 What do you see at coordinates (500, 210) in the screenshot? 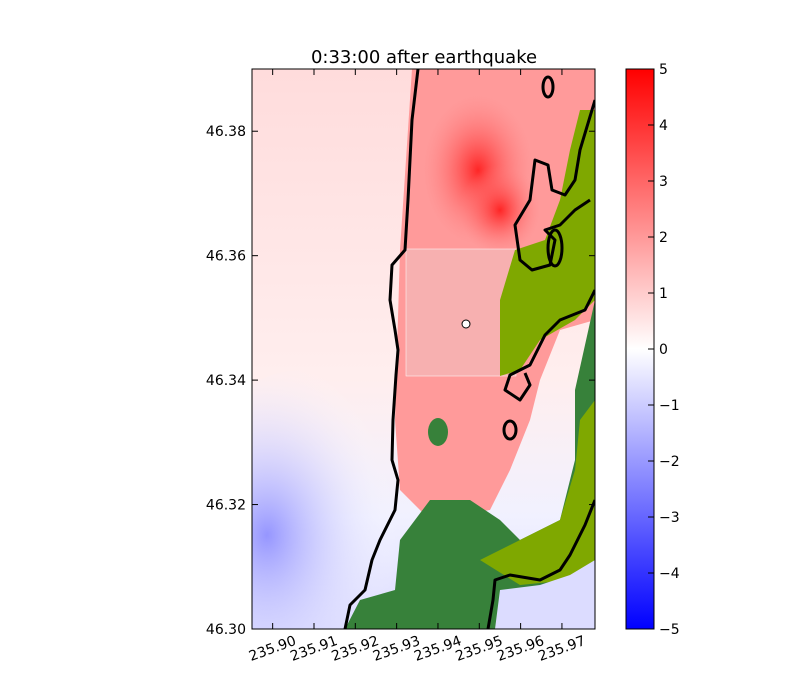
I see `high-amplitude-zone` at bounding box center [500, 210].